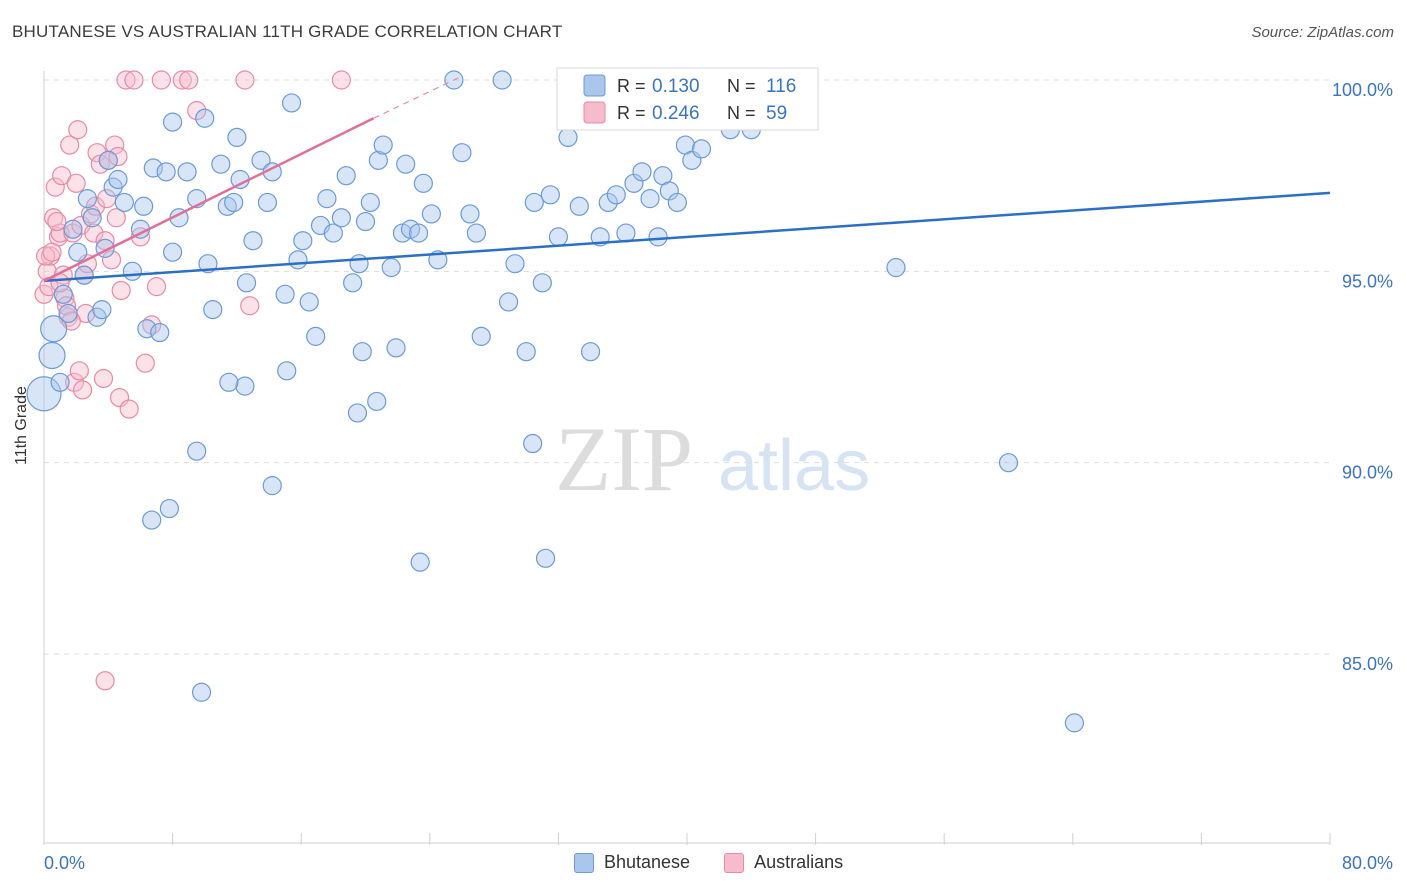  Describe the element at coordinates (781, 86) in the screenshot. I see `stats-legend-n-value-bhutanese: 116` at that location.